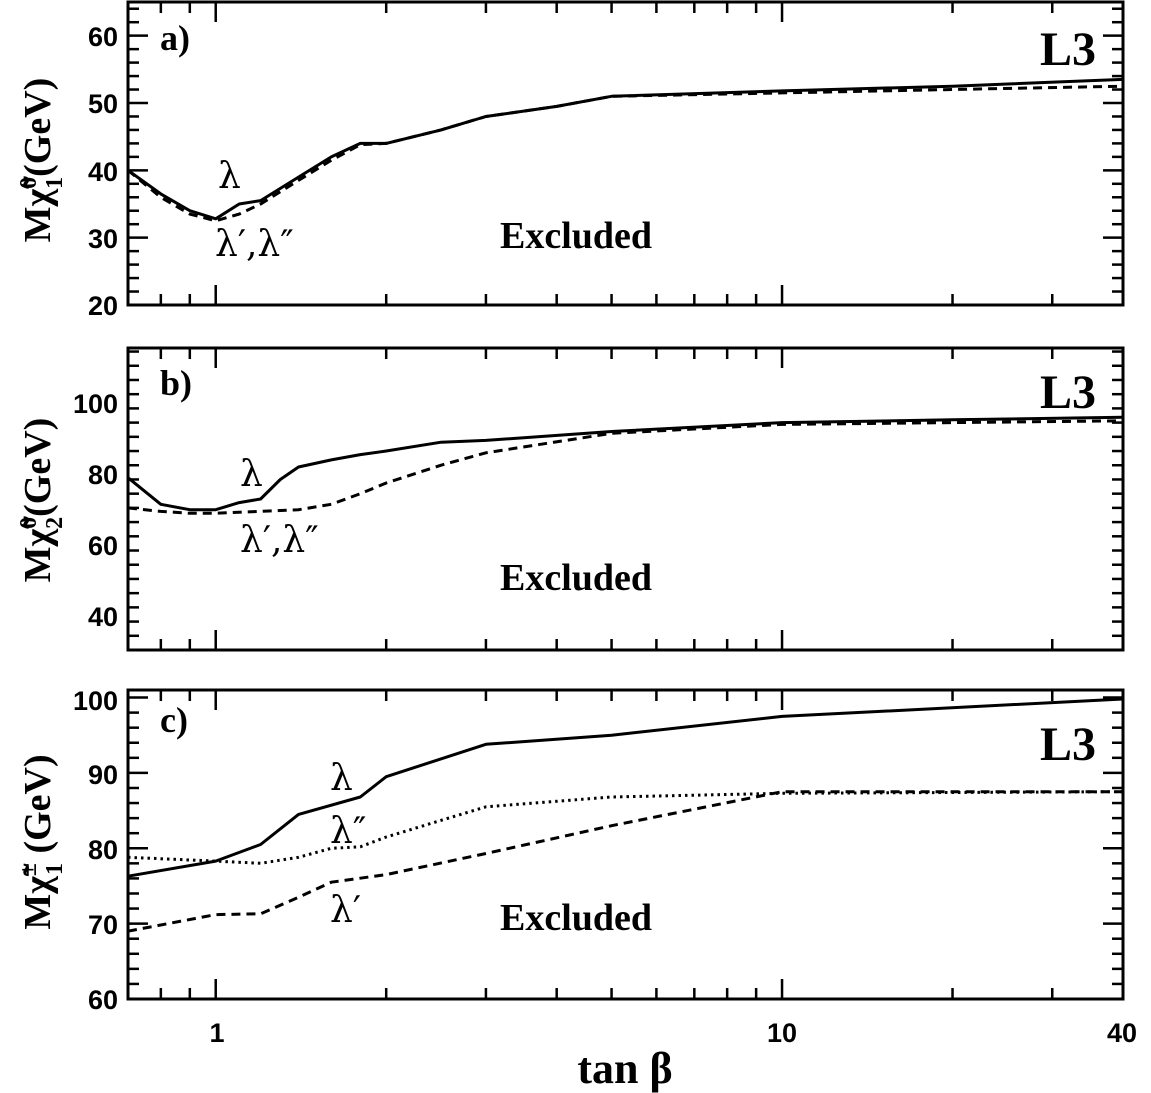  Describe the element at coordinates (42, 160) in the screenshot. I see `y-axis-title: Mχ̃01(GeV)` at that location.